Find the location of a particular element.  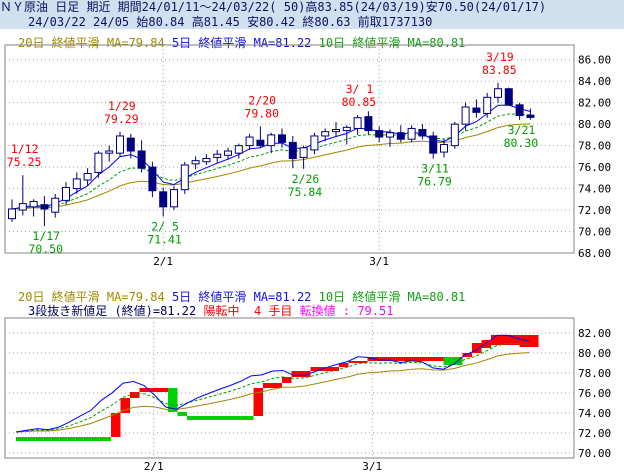

bottom-x-tick-label: 3/1 is located at coordinates (372, 466).